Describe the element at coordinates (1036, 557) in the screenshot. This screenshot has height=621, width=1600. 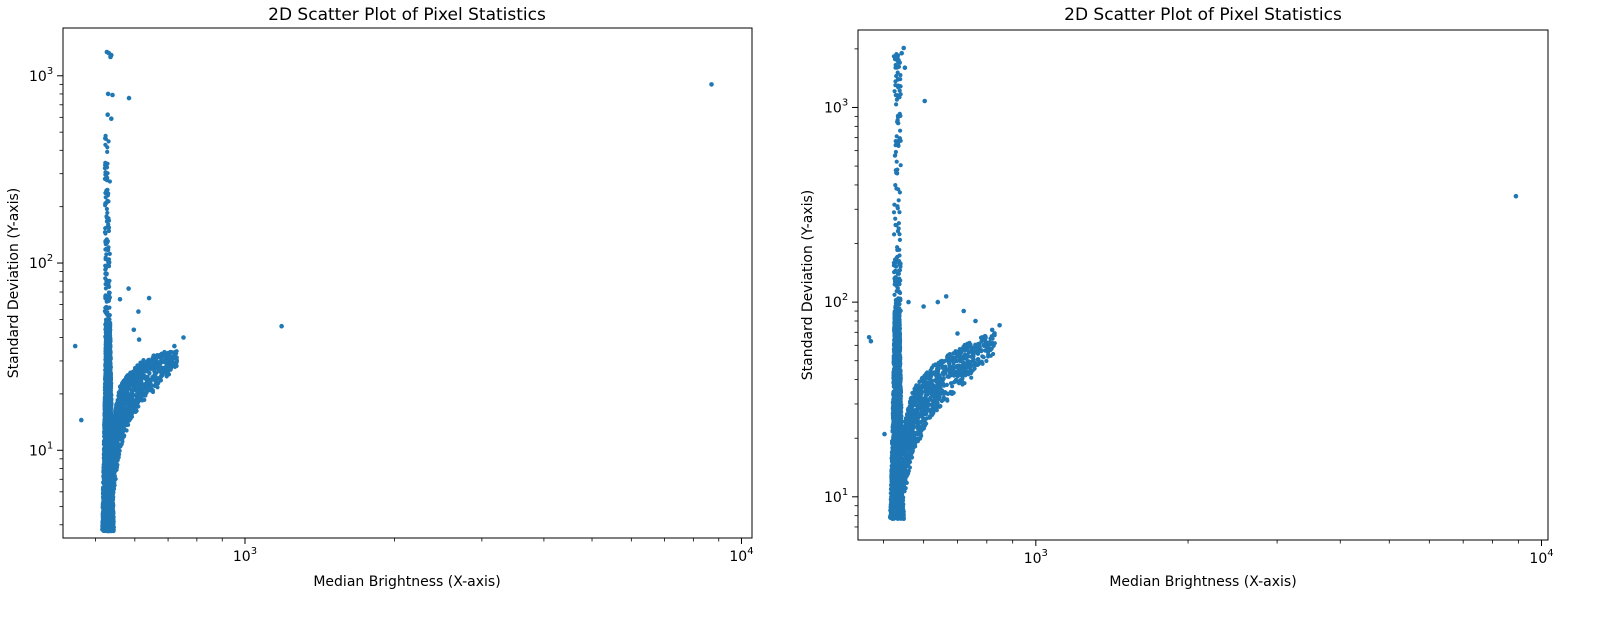
I see `x-tick-label: 10³` at that location.